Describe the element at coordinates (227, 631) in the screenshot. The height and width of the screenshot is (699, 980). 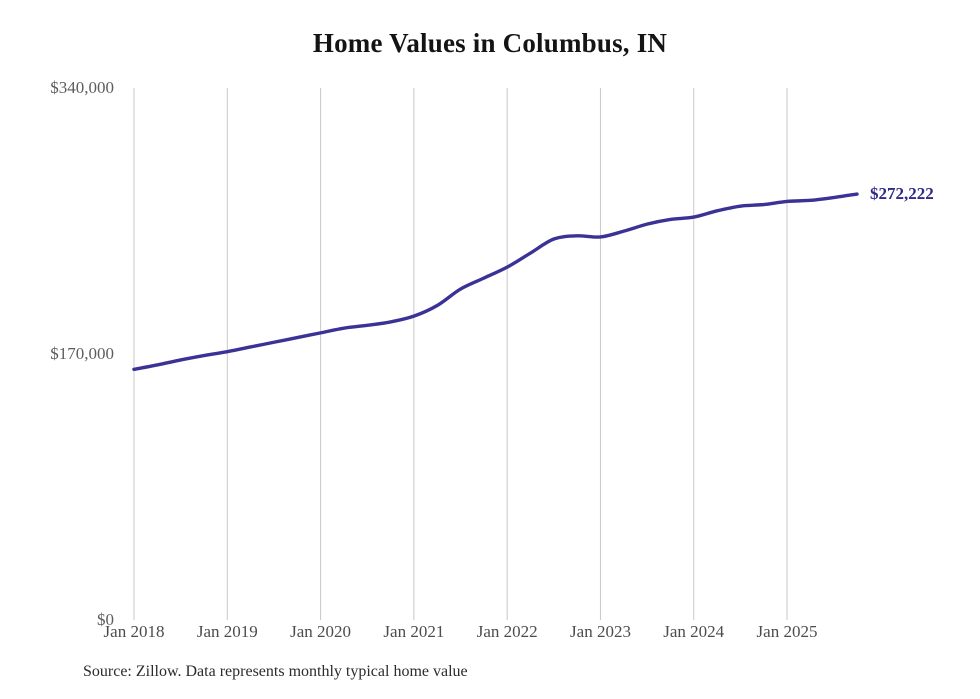
I see `x-axis-tick-label: Jan 2019` at that location.